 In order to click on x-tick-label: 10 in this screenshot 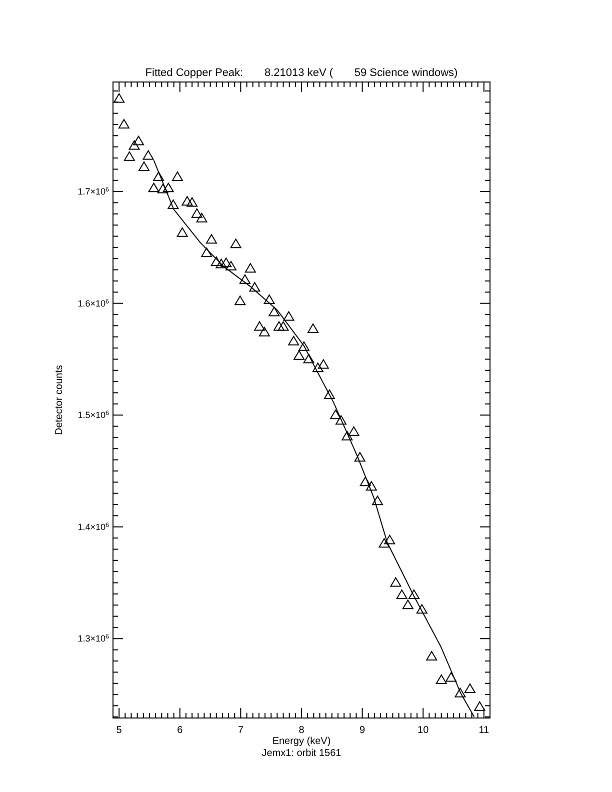, I will do `click(424, 730)`.